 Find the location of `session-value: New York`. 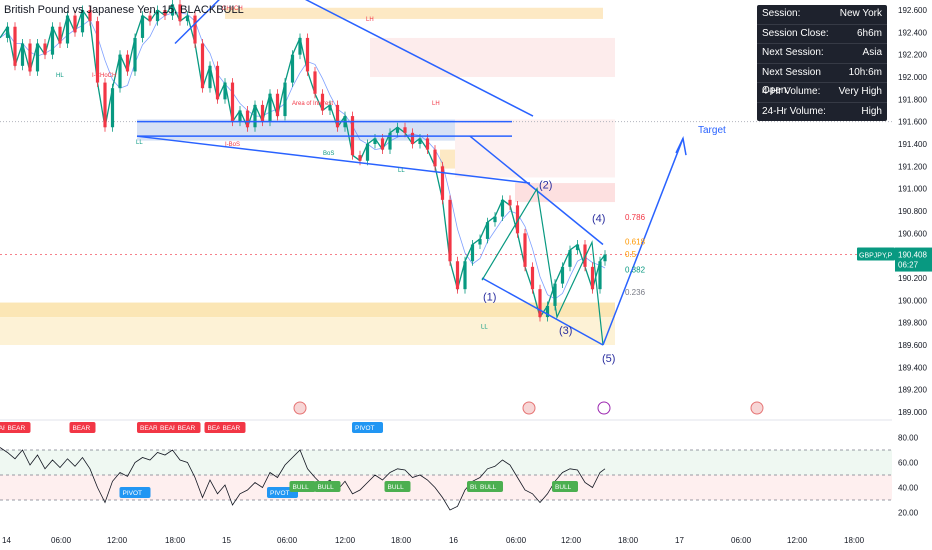

session-value: New York is located at coordinates (860, 13).